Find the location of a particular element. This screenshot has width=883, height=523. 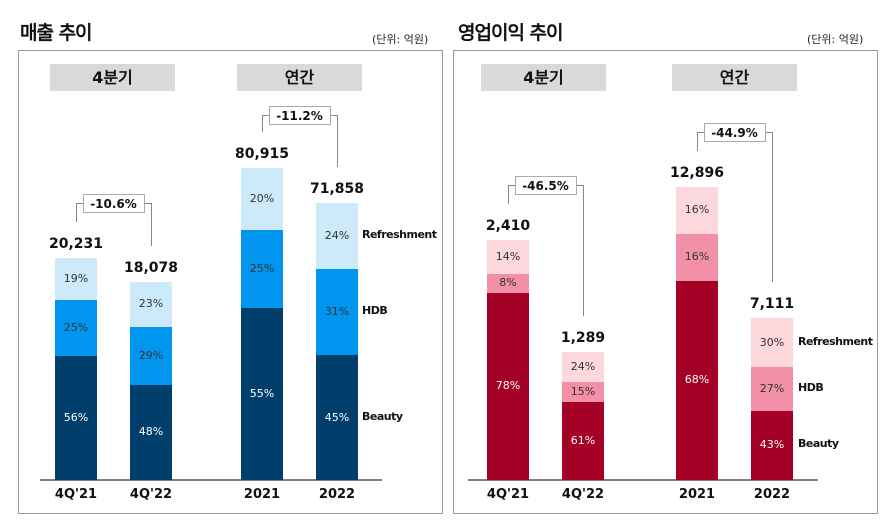

op-profit-segment-label: 30% is located at coordinates (772, 342).